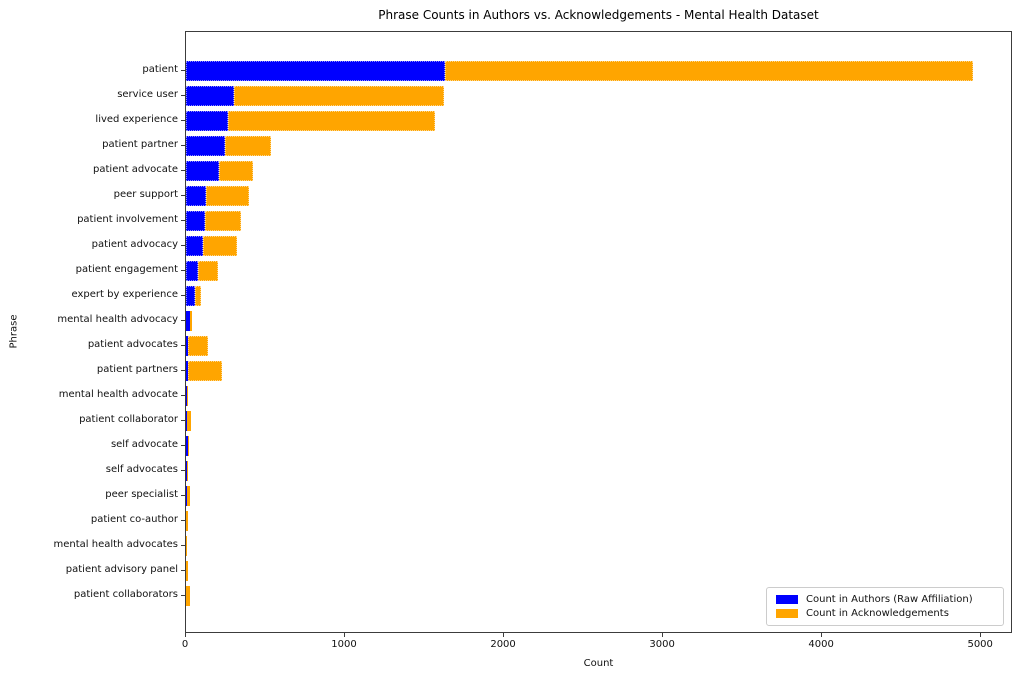 This screenshot has width=1024, height=683. What do you see at coordinates (134, 244) in the screenshot?
I see `y-tick-label: patient advocacy` at bounding box center [134, 244].